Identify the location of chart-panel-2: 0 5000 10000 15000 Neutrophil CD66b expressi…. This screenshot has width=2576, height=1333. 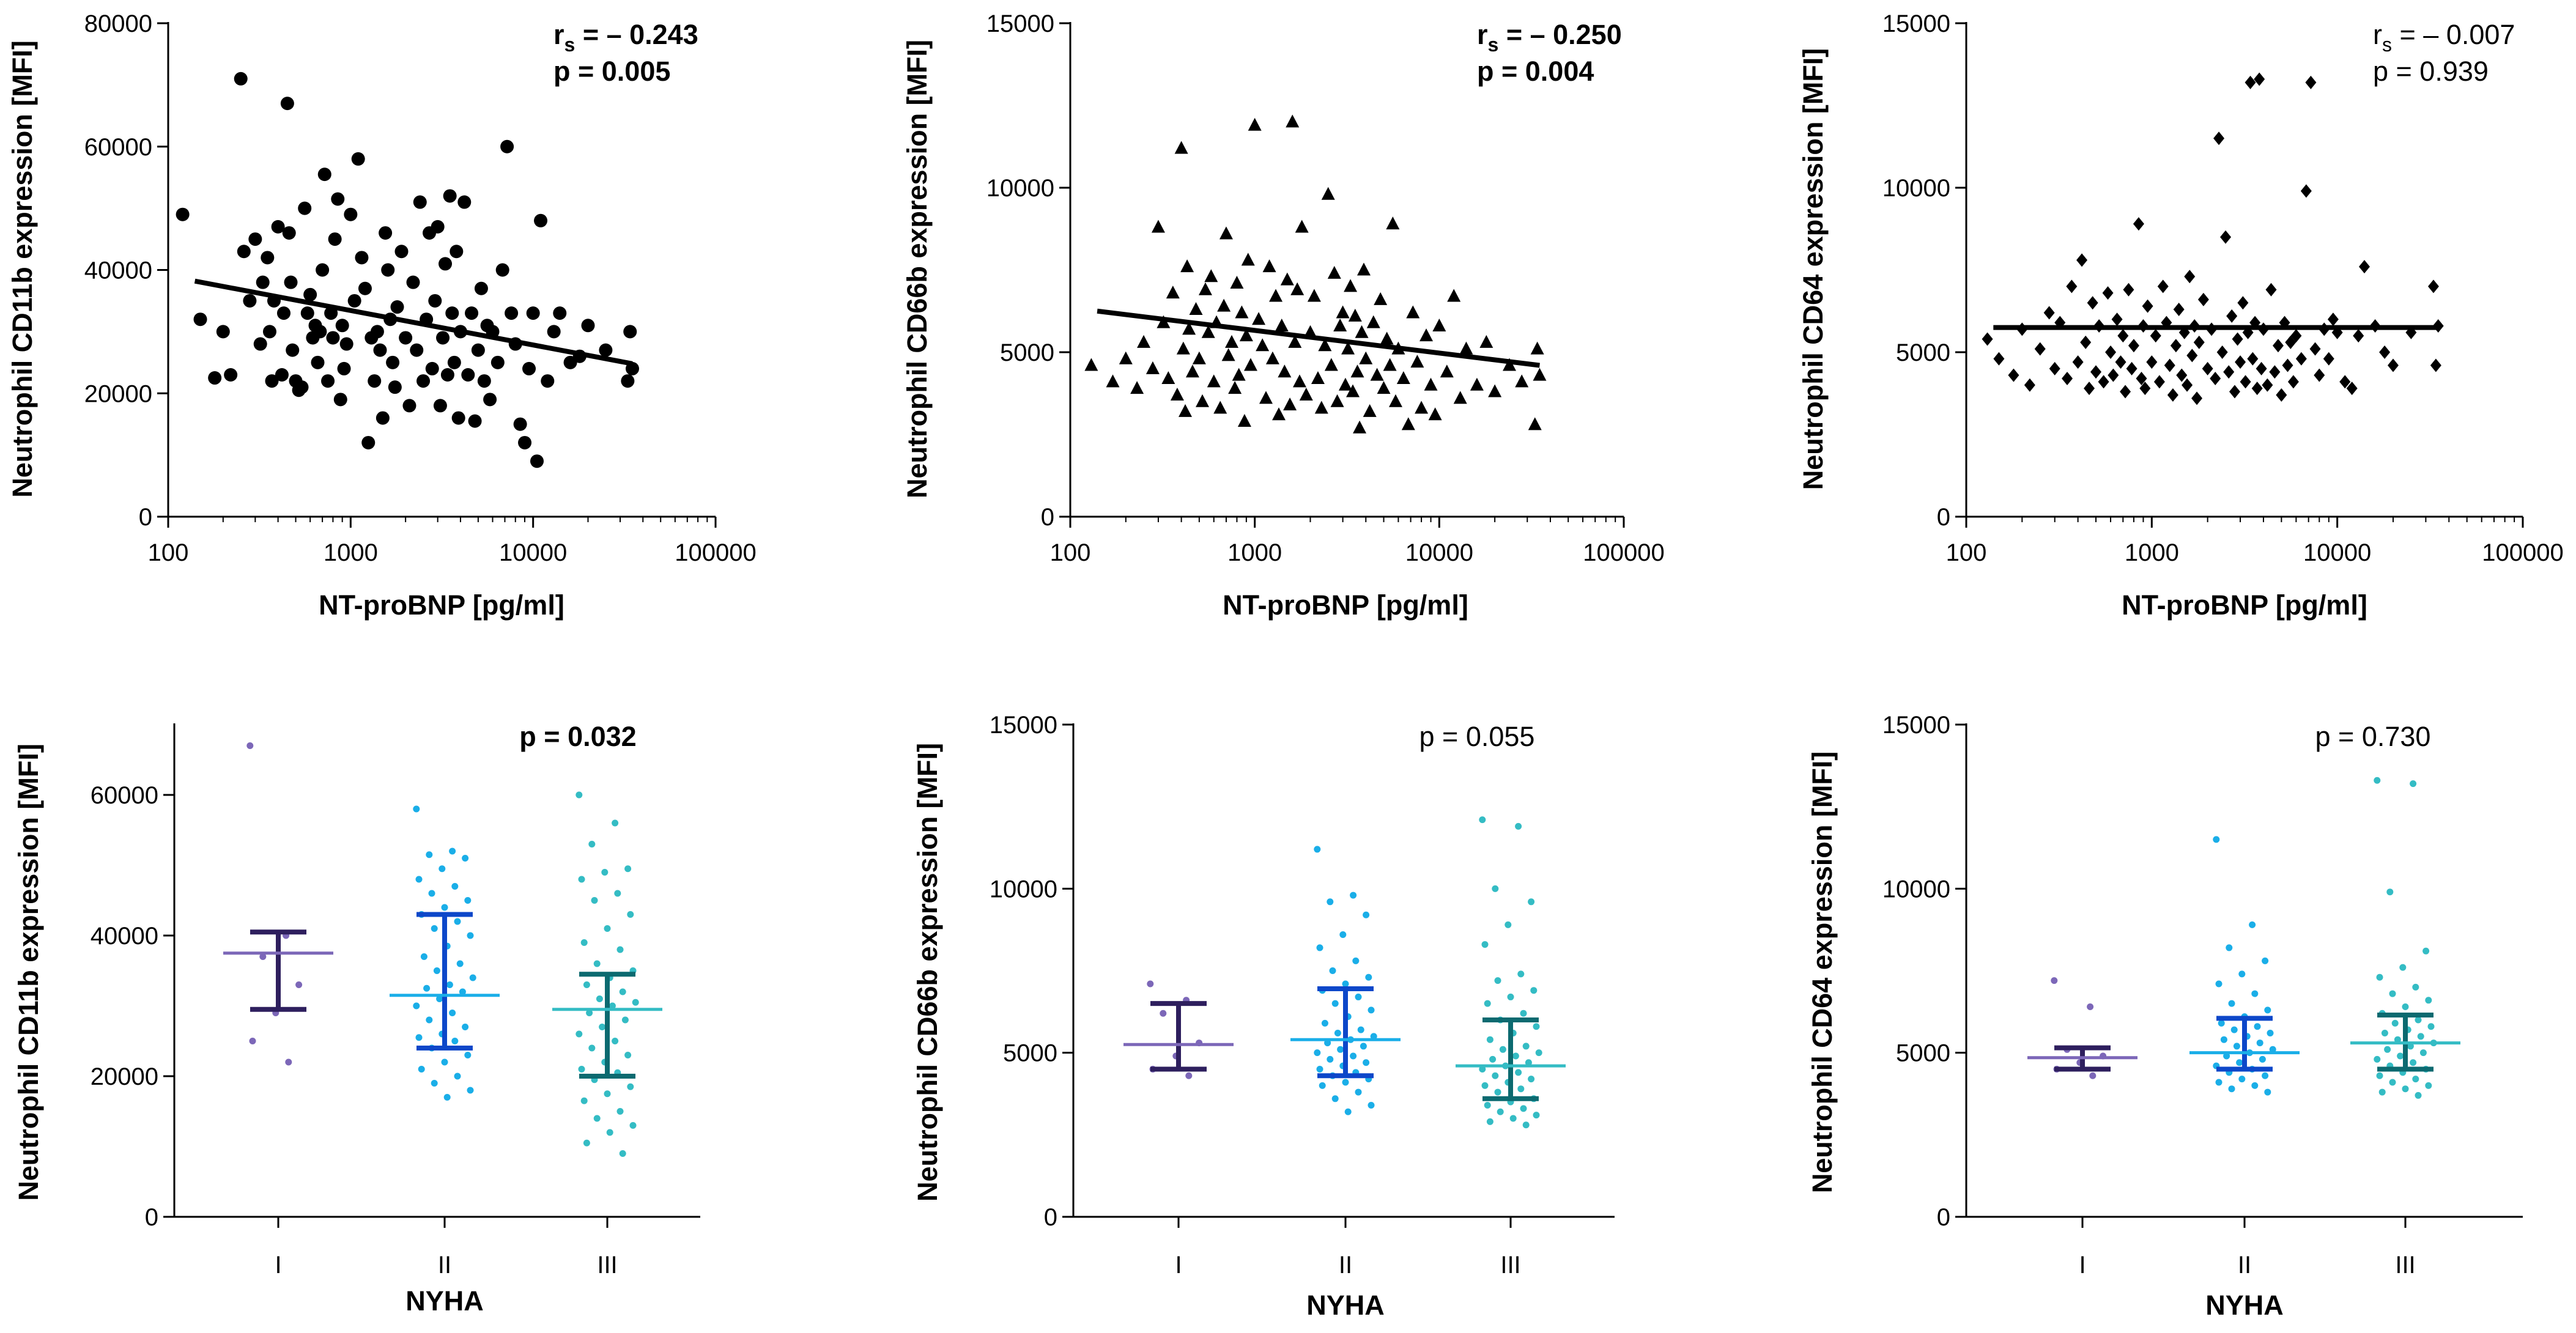
(1283, 315).